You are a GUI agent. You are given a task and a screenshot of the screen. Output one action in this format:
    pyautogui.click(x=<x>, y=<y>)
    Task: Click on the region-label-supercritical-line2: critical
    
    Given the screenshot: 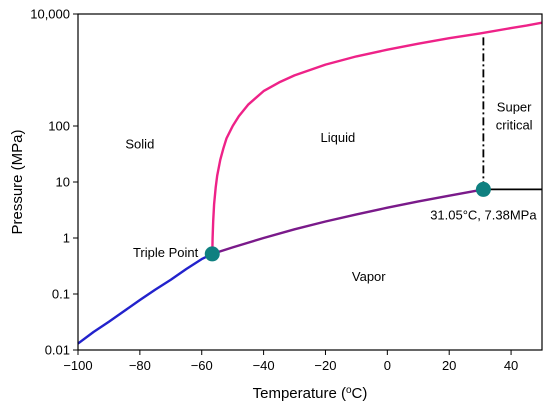 What is the action you would take?
    pyautogui.click(x=514, y=125)
    